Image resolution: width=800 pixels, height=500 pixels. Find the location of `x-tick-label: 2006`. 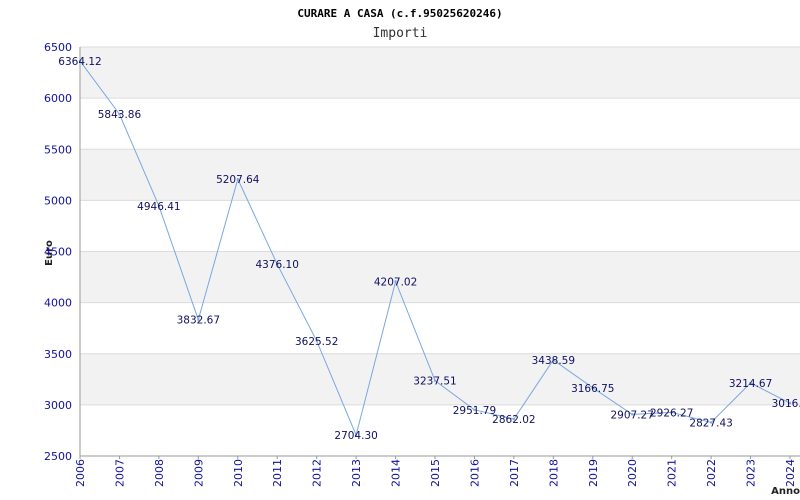

x-tick-label: 2006 is located at coordinates (80, 473).